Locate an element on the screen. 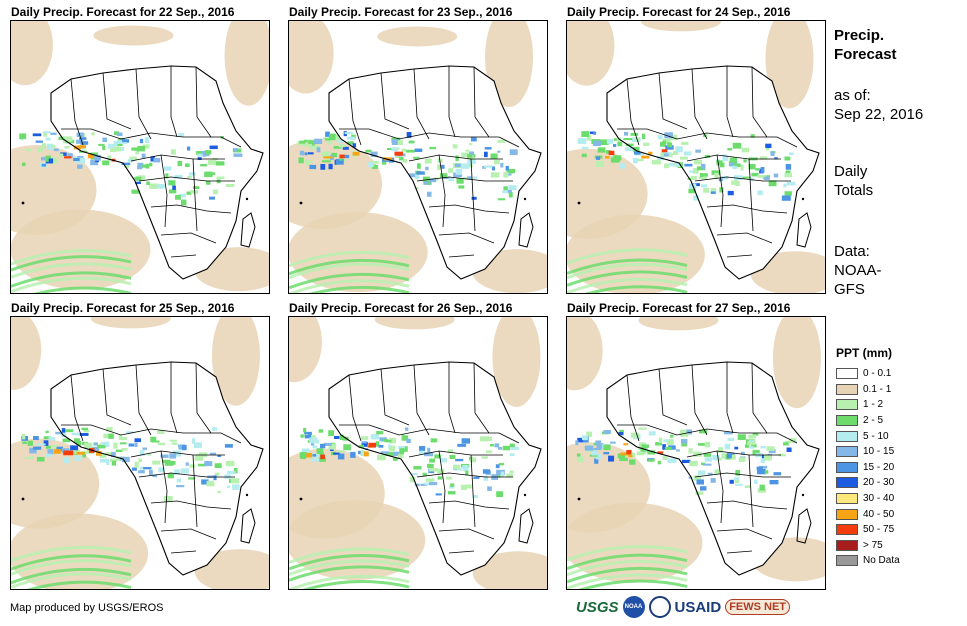  forecast-panel-sep-26: Daily Precip. Forecast for 26 Sep., 2016 is located at coordinates (421, 447).